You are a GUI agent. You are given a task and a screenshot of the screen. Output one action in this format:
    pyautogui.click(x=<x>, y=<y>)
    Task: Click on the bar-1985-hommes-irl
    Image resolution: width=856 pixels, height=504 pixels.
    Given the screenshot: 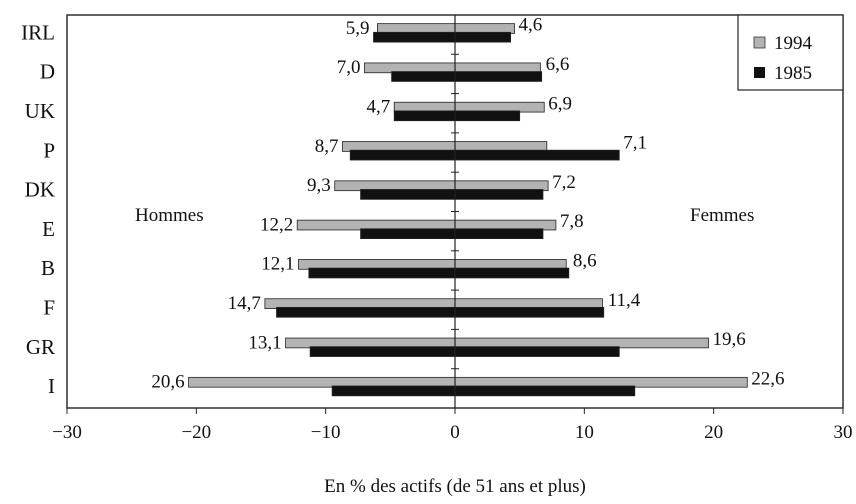 What is the action you would take?
    pyautogui.click(x=414, y=37)
    